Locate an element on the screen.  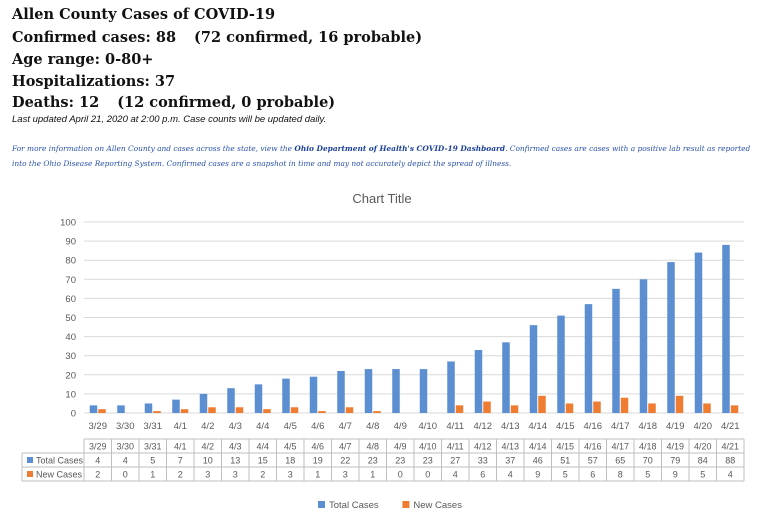
deaths-breakdown: (12 confirmed, 0 probable) is located at coordinates (226, 102).